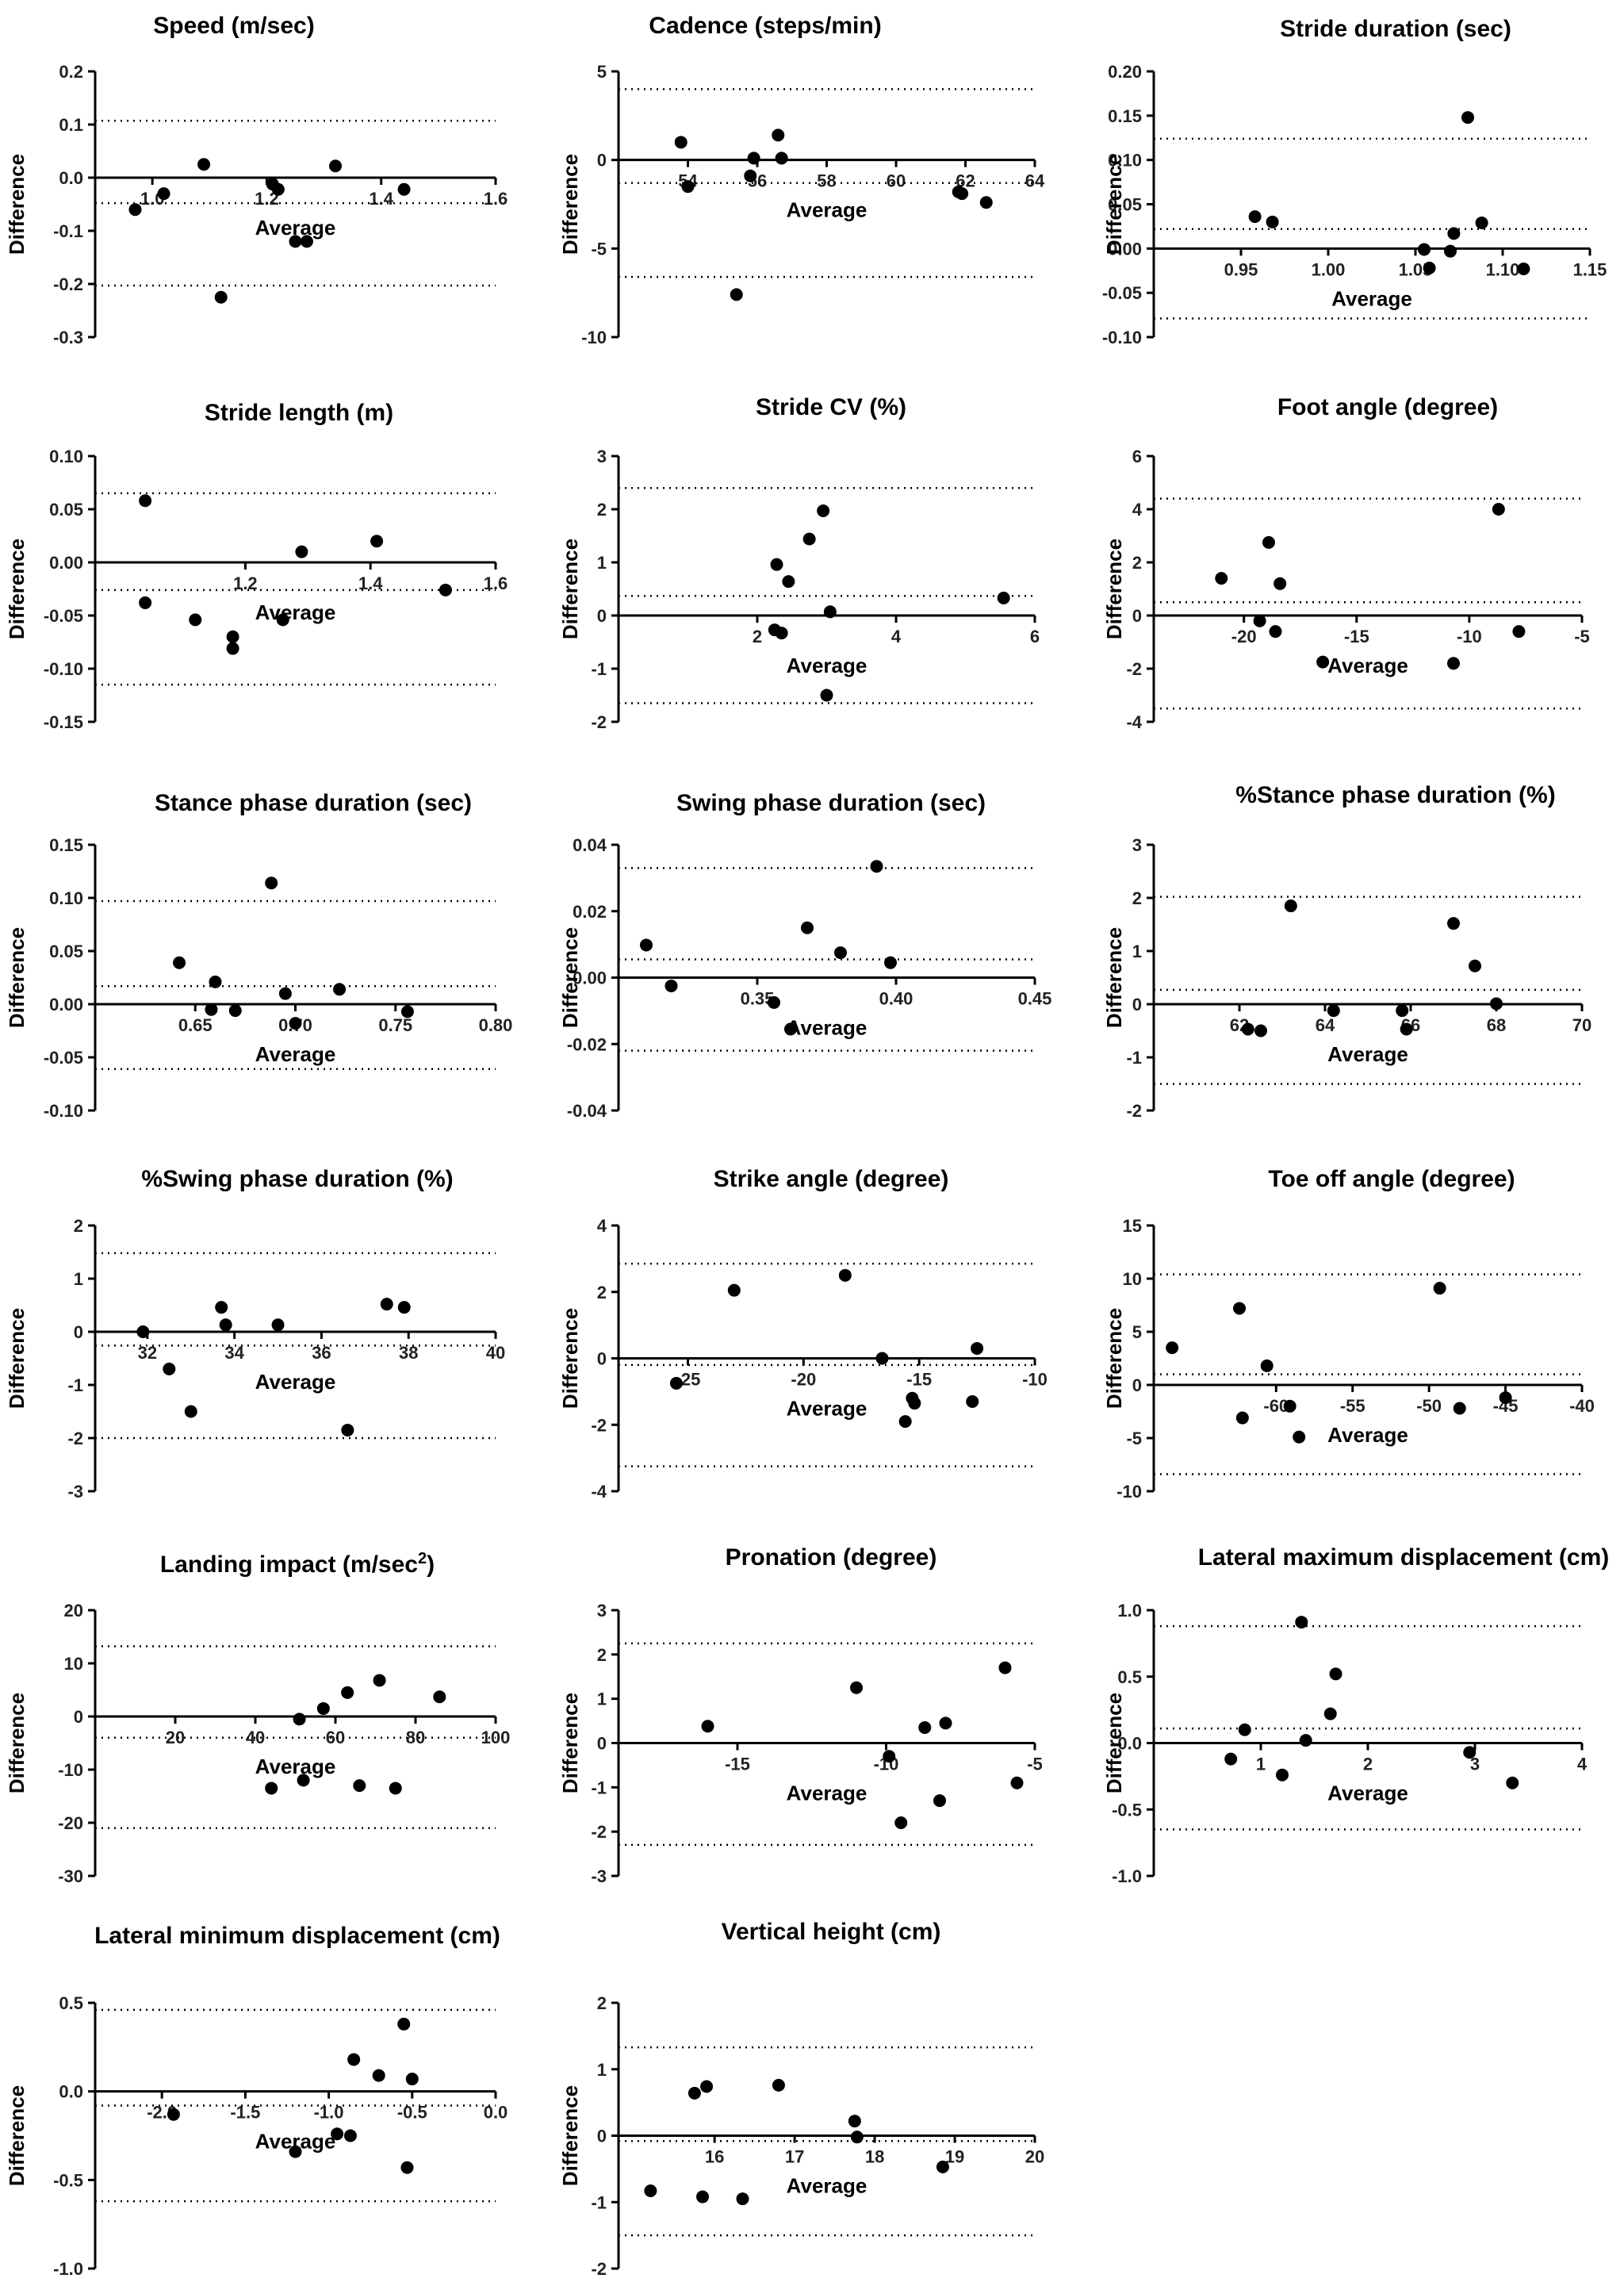 The height and width of the screenshot is (2286, 1624). What do you see at coordinates (1469, 636) in the screenshot?
I see `x-tick-label: -10` at bounding box center [1469, 636].